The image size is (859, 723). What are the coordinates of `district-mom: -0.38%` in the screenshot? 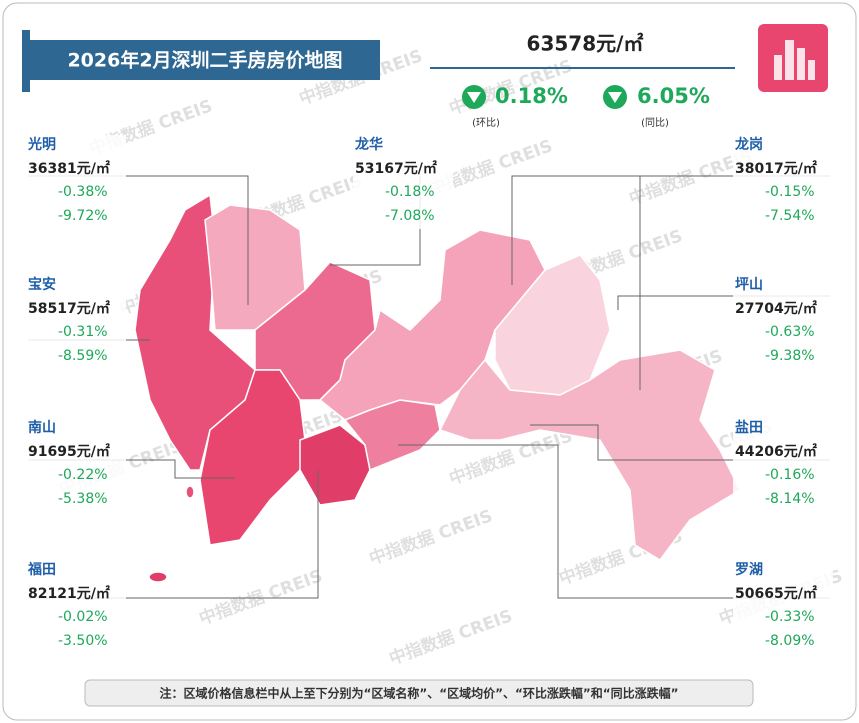 It's located at (83, 192).